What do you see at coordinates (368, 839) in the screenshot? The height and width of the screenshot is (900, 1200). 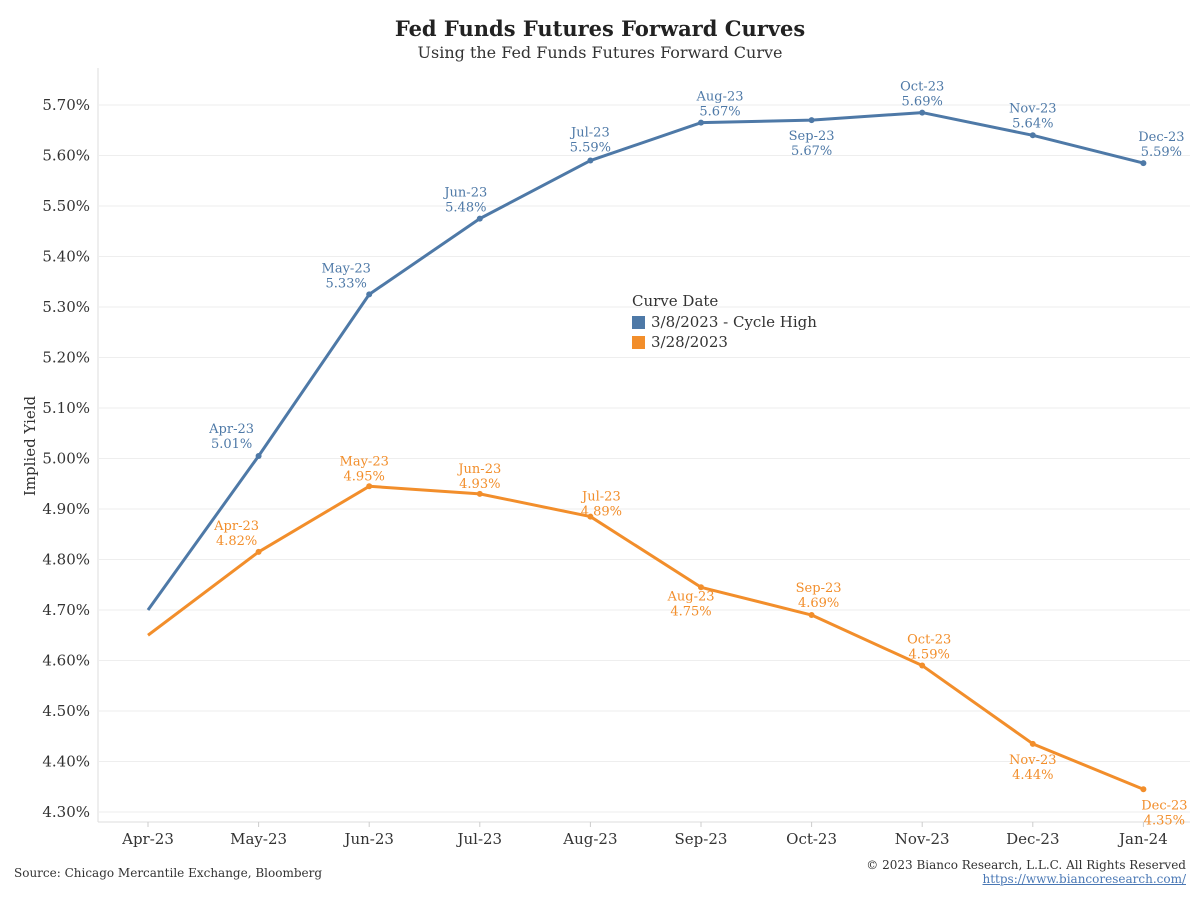 I see `x-tick-label: Jun-23` at bounding box center [368, 839].